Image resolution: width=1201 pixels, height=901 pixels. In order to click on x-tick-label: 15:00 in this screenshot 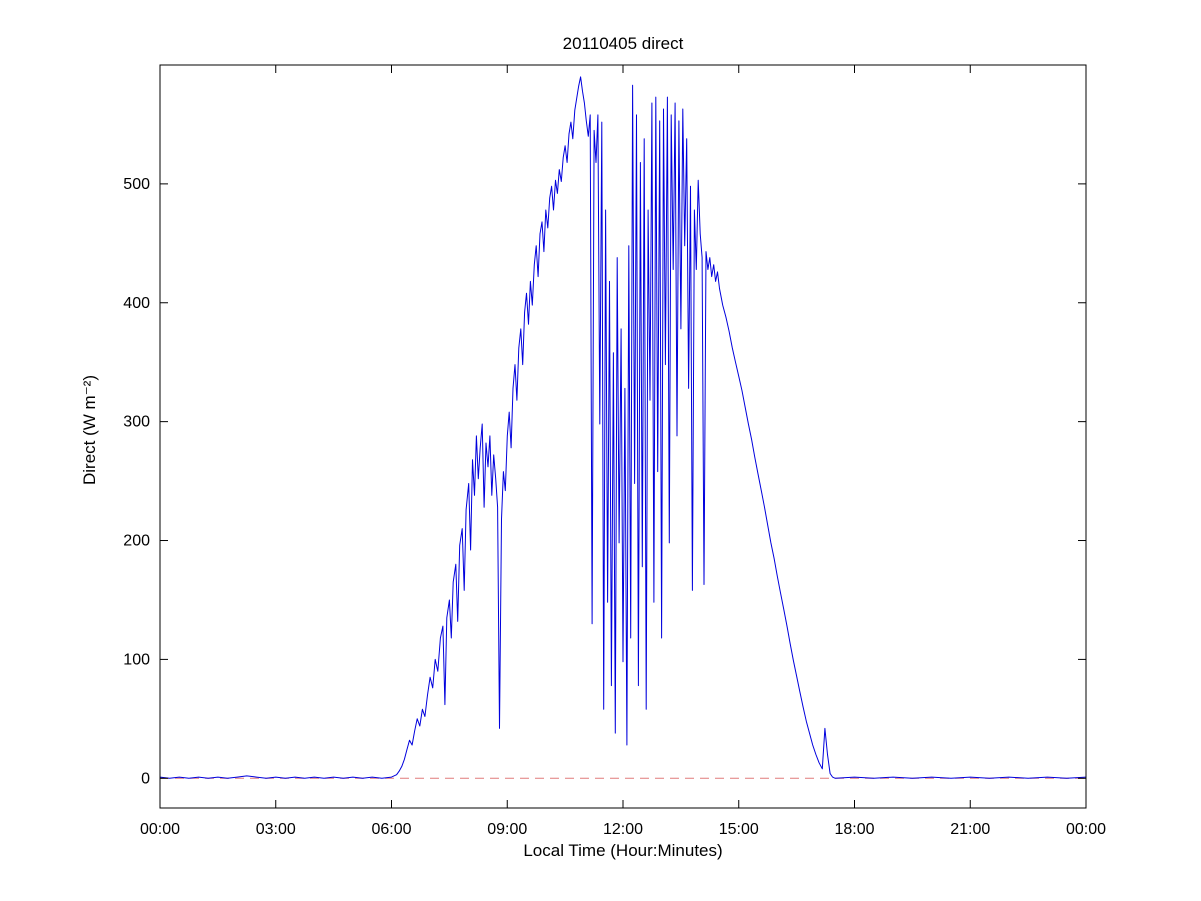, I will do `click(739, 829)`.